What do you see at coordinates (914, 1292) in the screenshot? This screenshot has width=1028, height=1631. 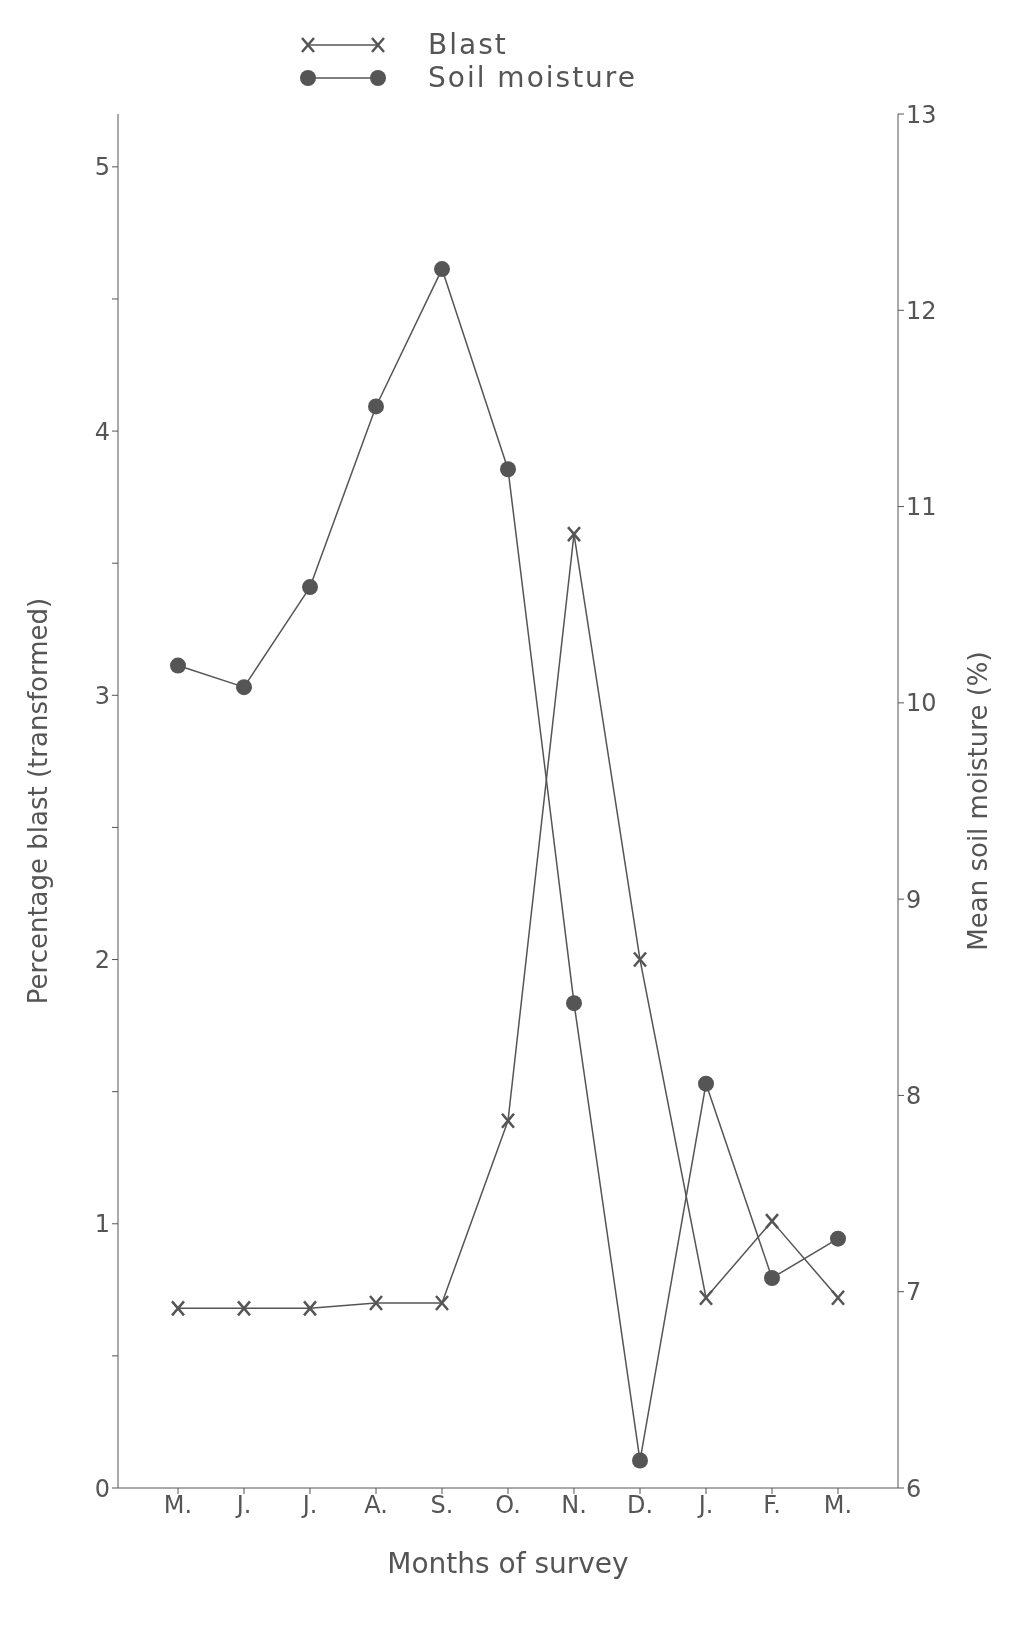 I see `y2-tick-label: 7` at bounding box center [914, 1292].